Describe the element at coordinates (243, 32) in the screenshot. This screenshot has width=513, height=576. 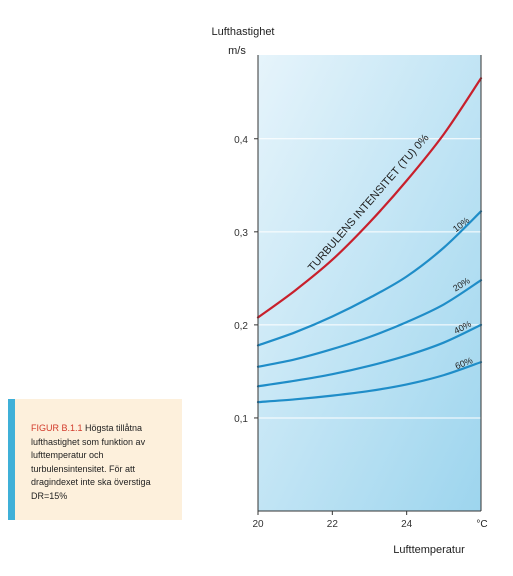
I see `y-axis-label: Lufthastighet` at that location.